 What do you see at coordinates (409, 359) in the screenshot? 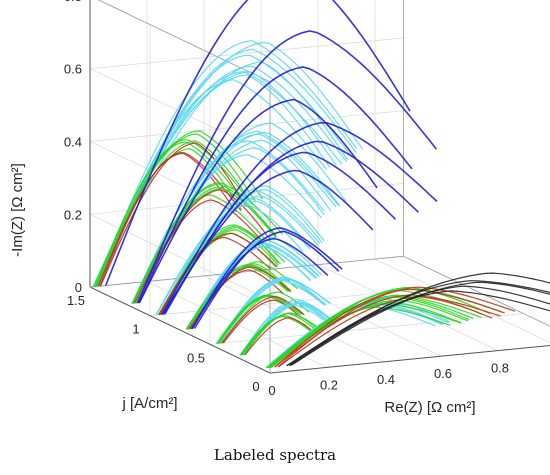
I see `x-axis-line` at bounding box center [409, 359].